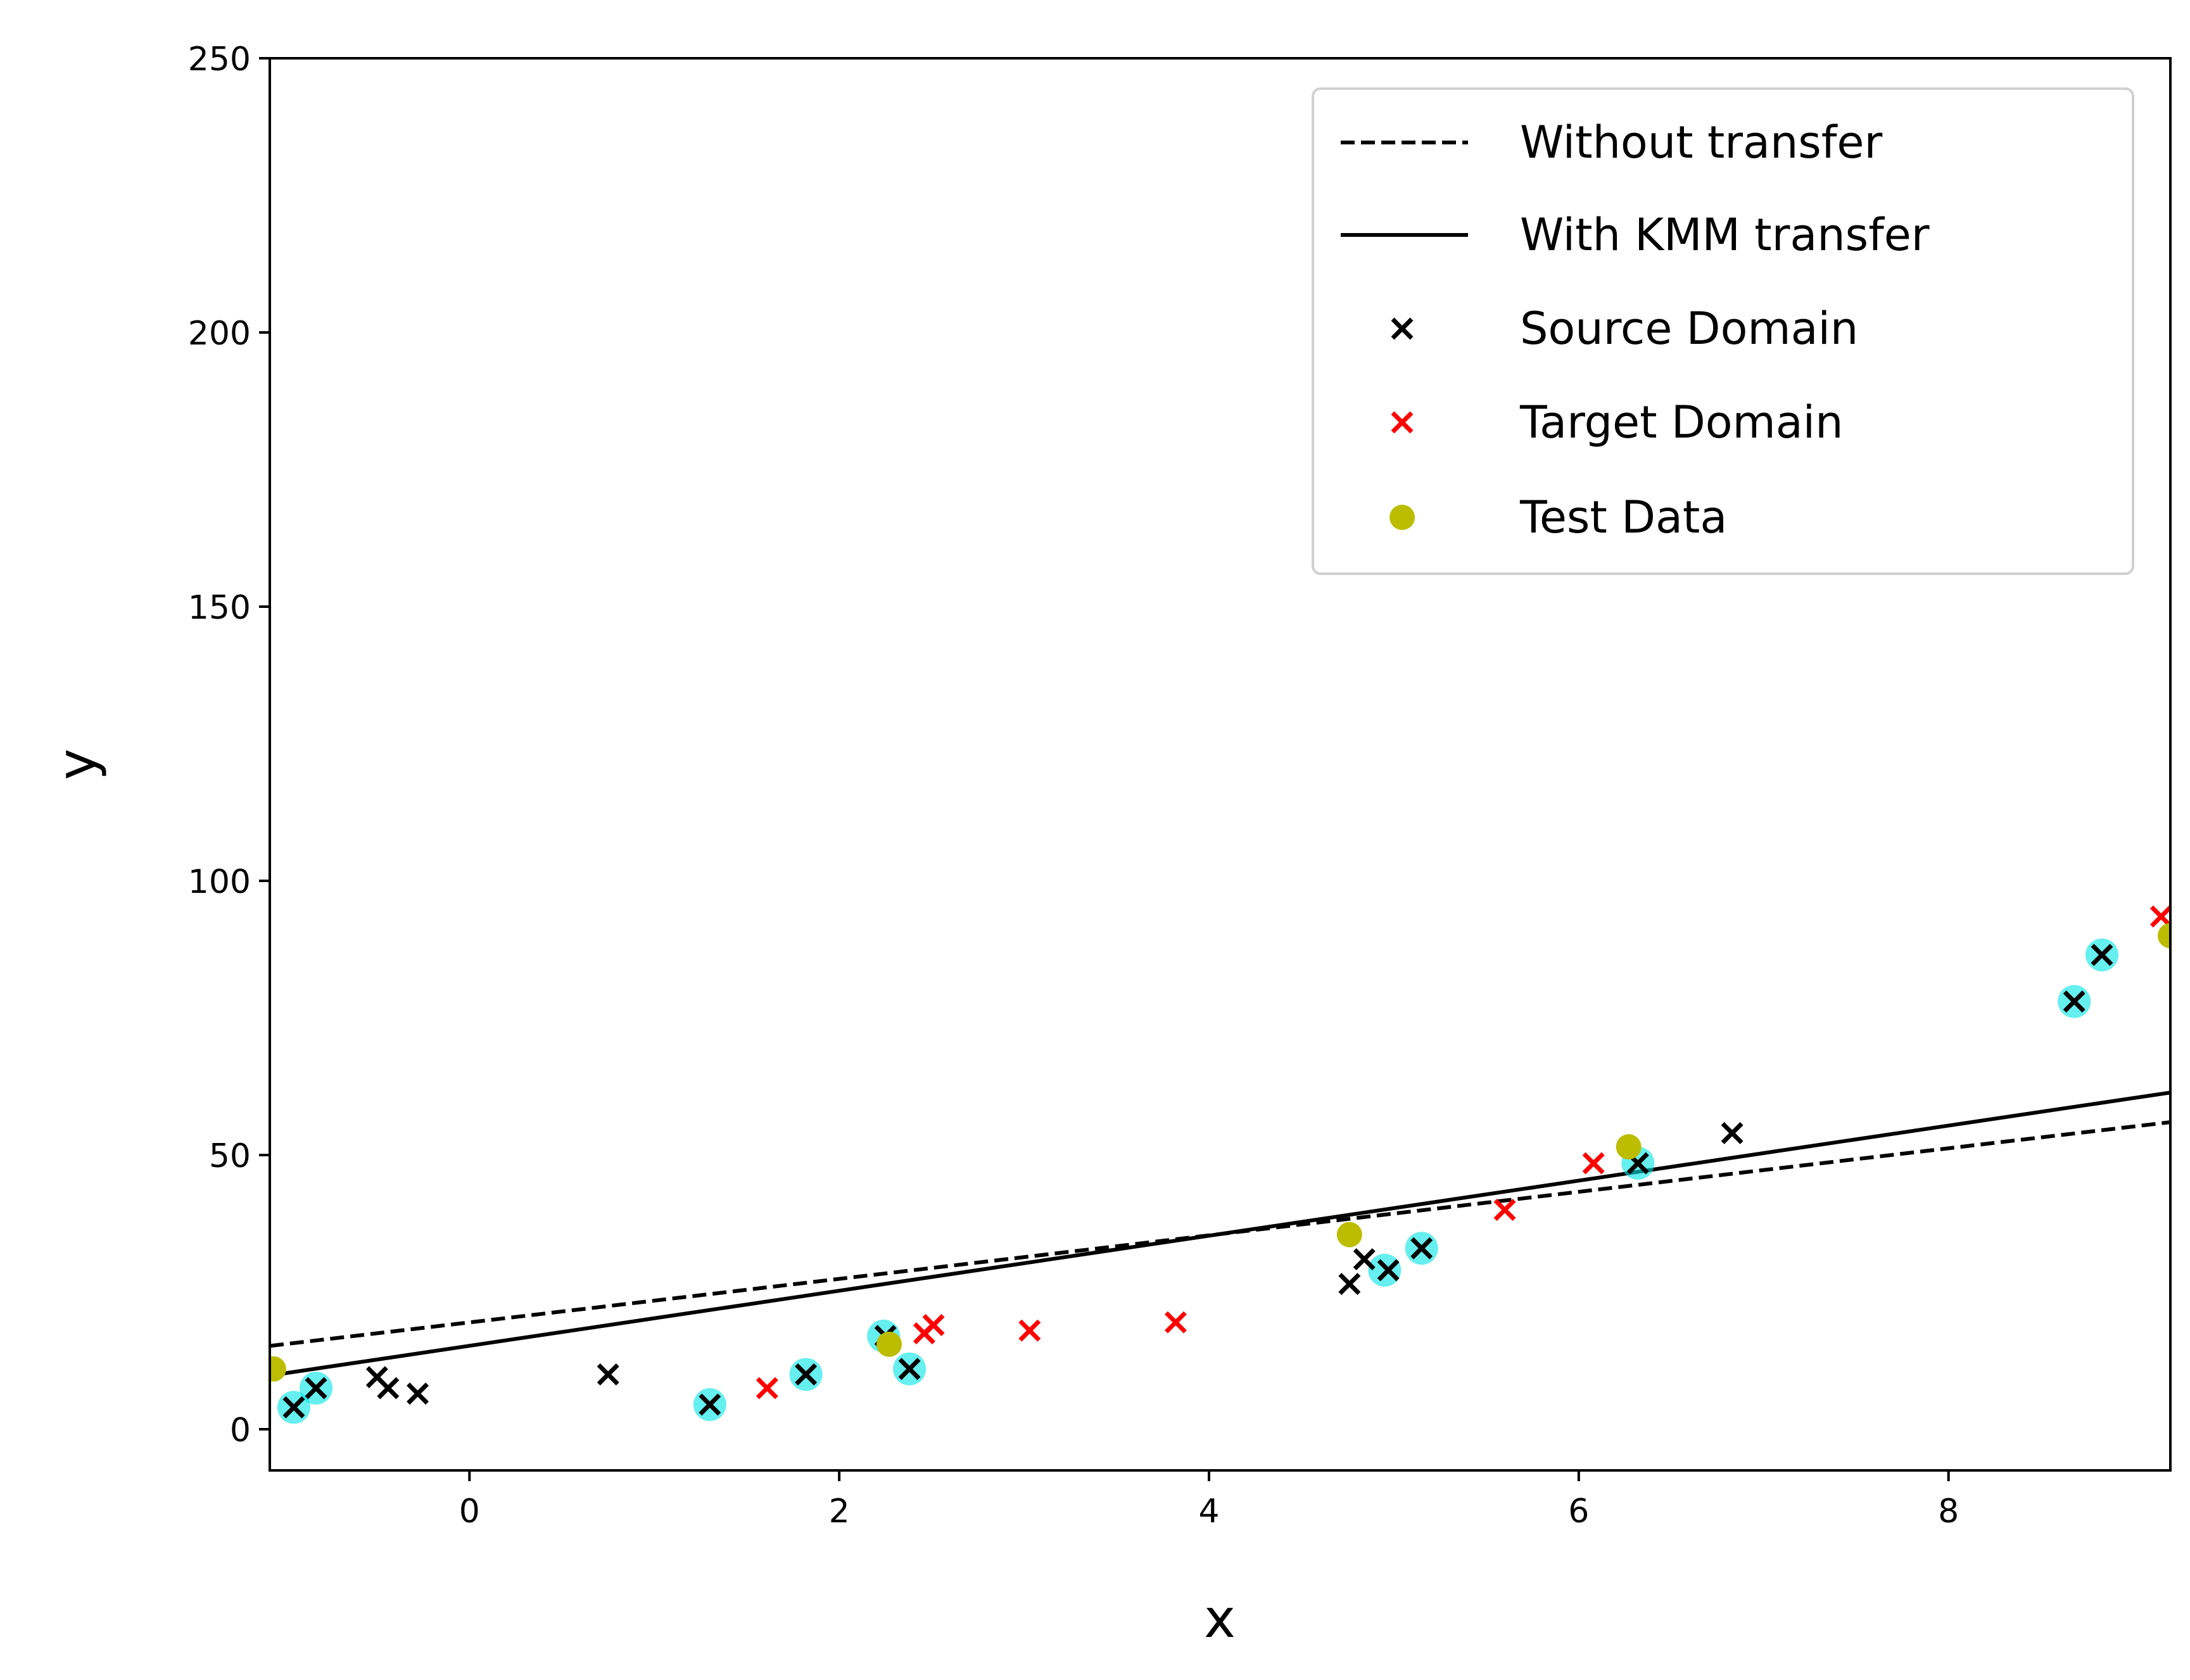 This screenshot has height=1680, width=2190. I want to click on y-tick-label: 100, so click(219, 882).